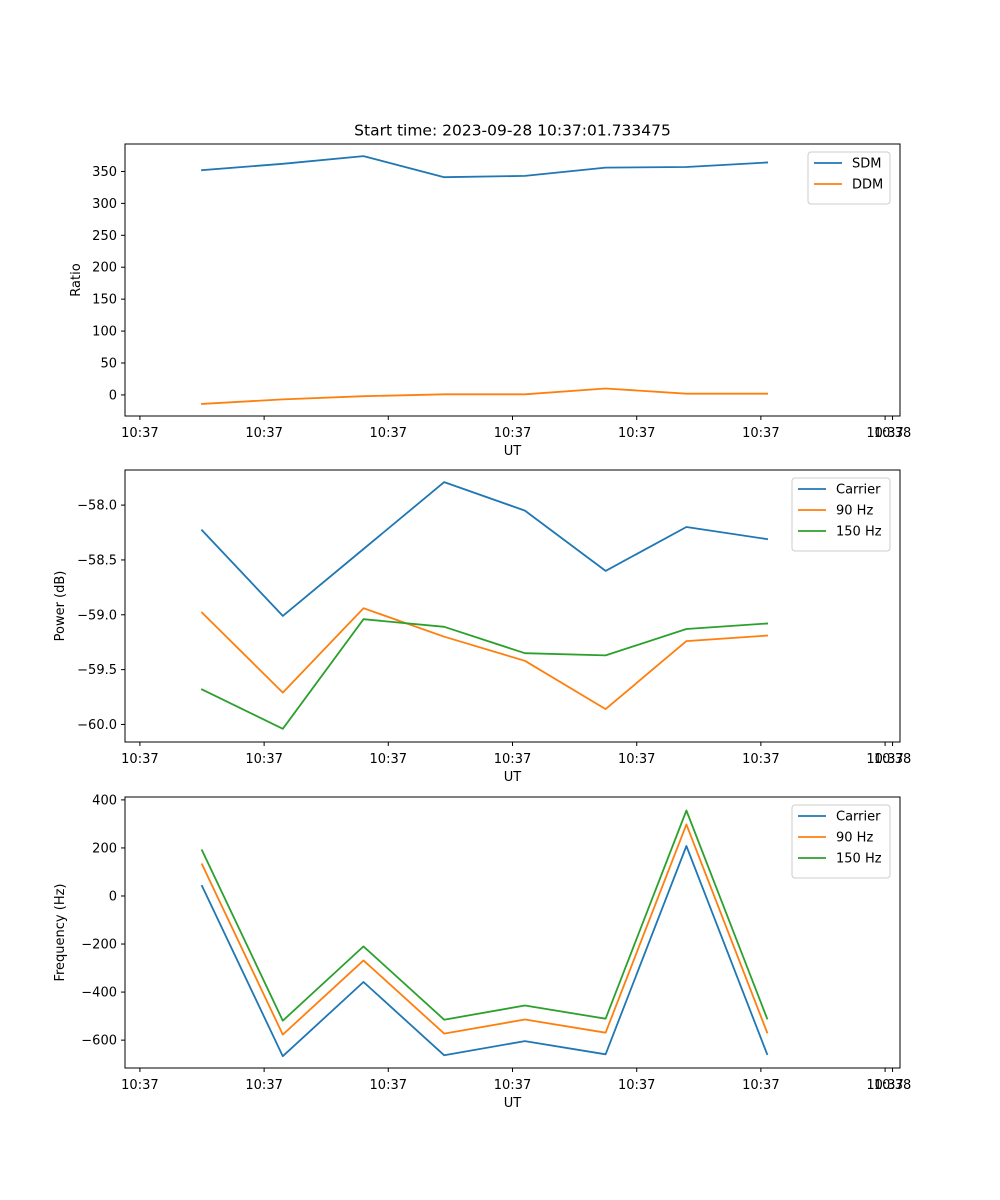 This screenshot has width=1000, height=1200. I want to click on y-tick-label: 100, so click(104, 332).